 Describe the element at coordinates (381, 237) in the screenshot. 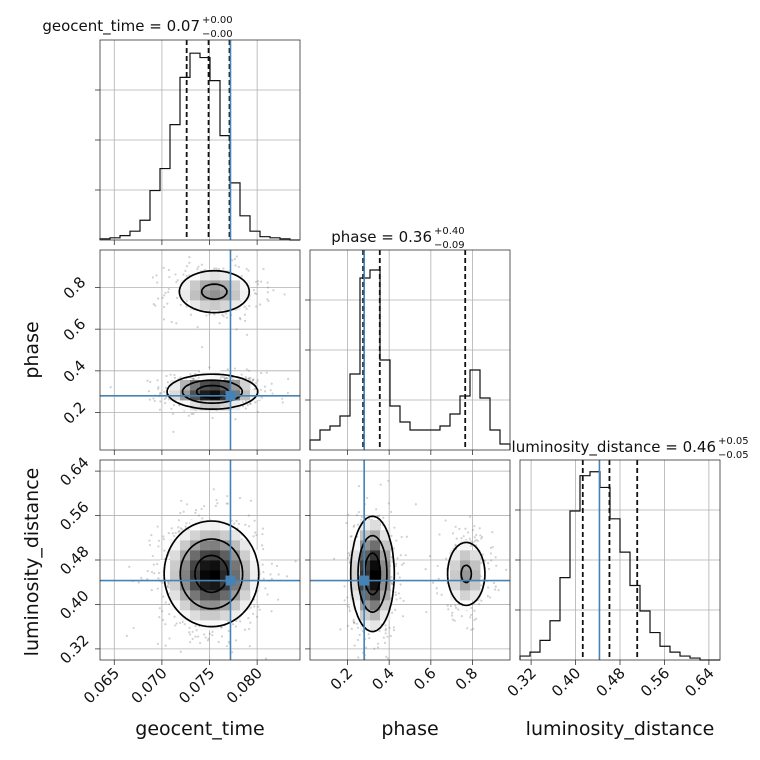

I see `title-phase-text: phase = 0.36` at that location.